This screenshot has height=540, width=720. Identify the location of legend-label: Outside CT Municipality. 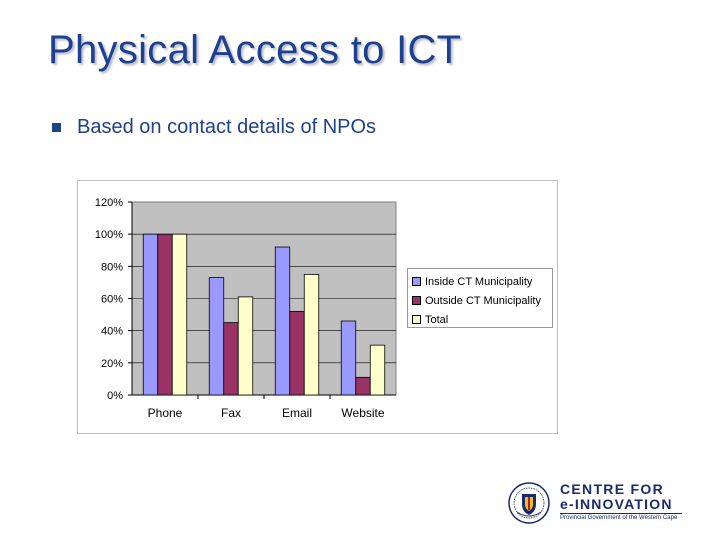
(483, 300).